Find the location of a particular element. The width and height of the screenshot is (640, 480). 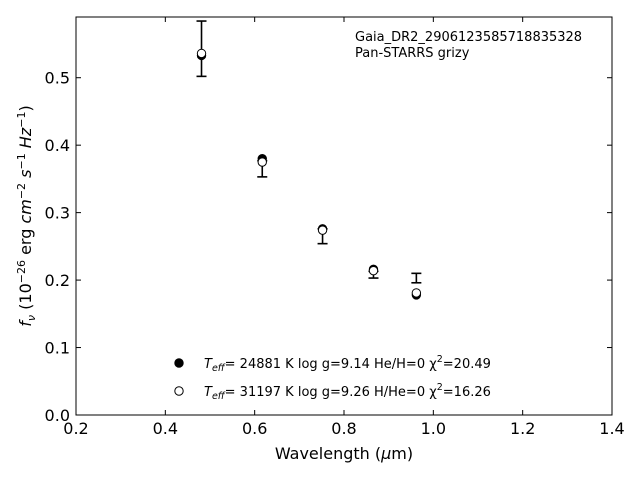

y-tick-label: 0.5 is located at coordinates (57, 78).